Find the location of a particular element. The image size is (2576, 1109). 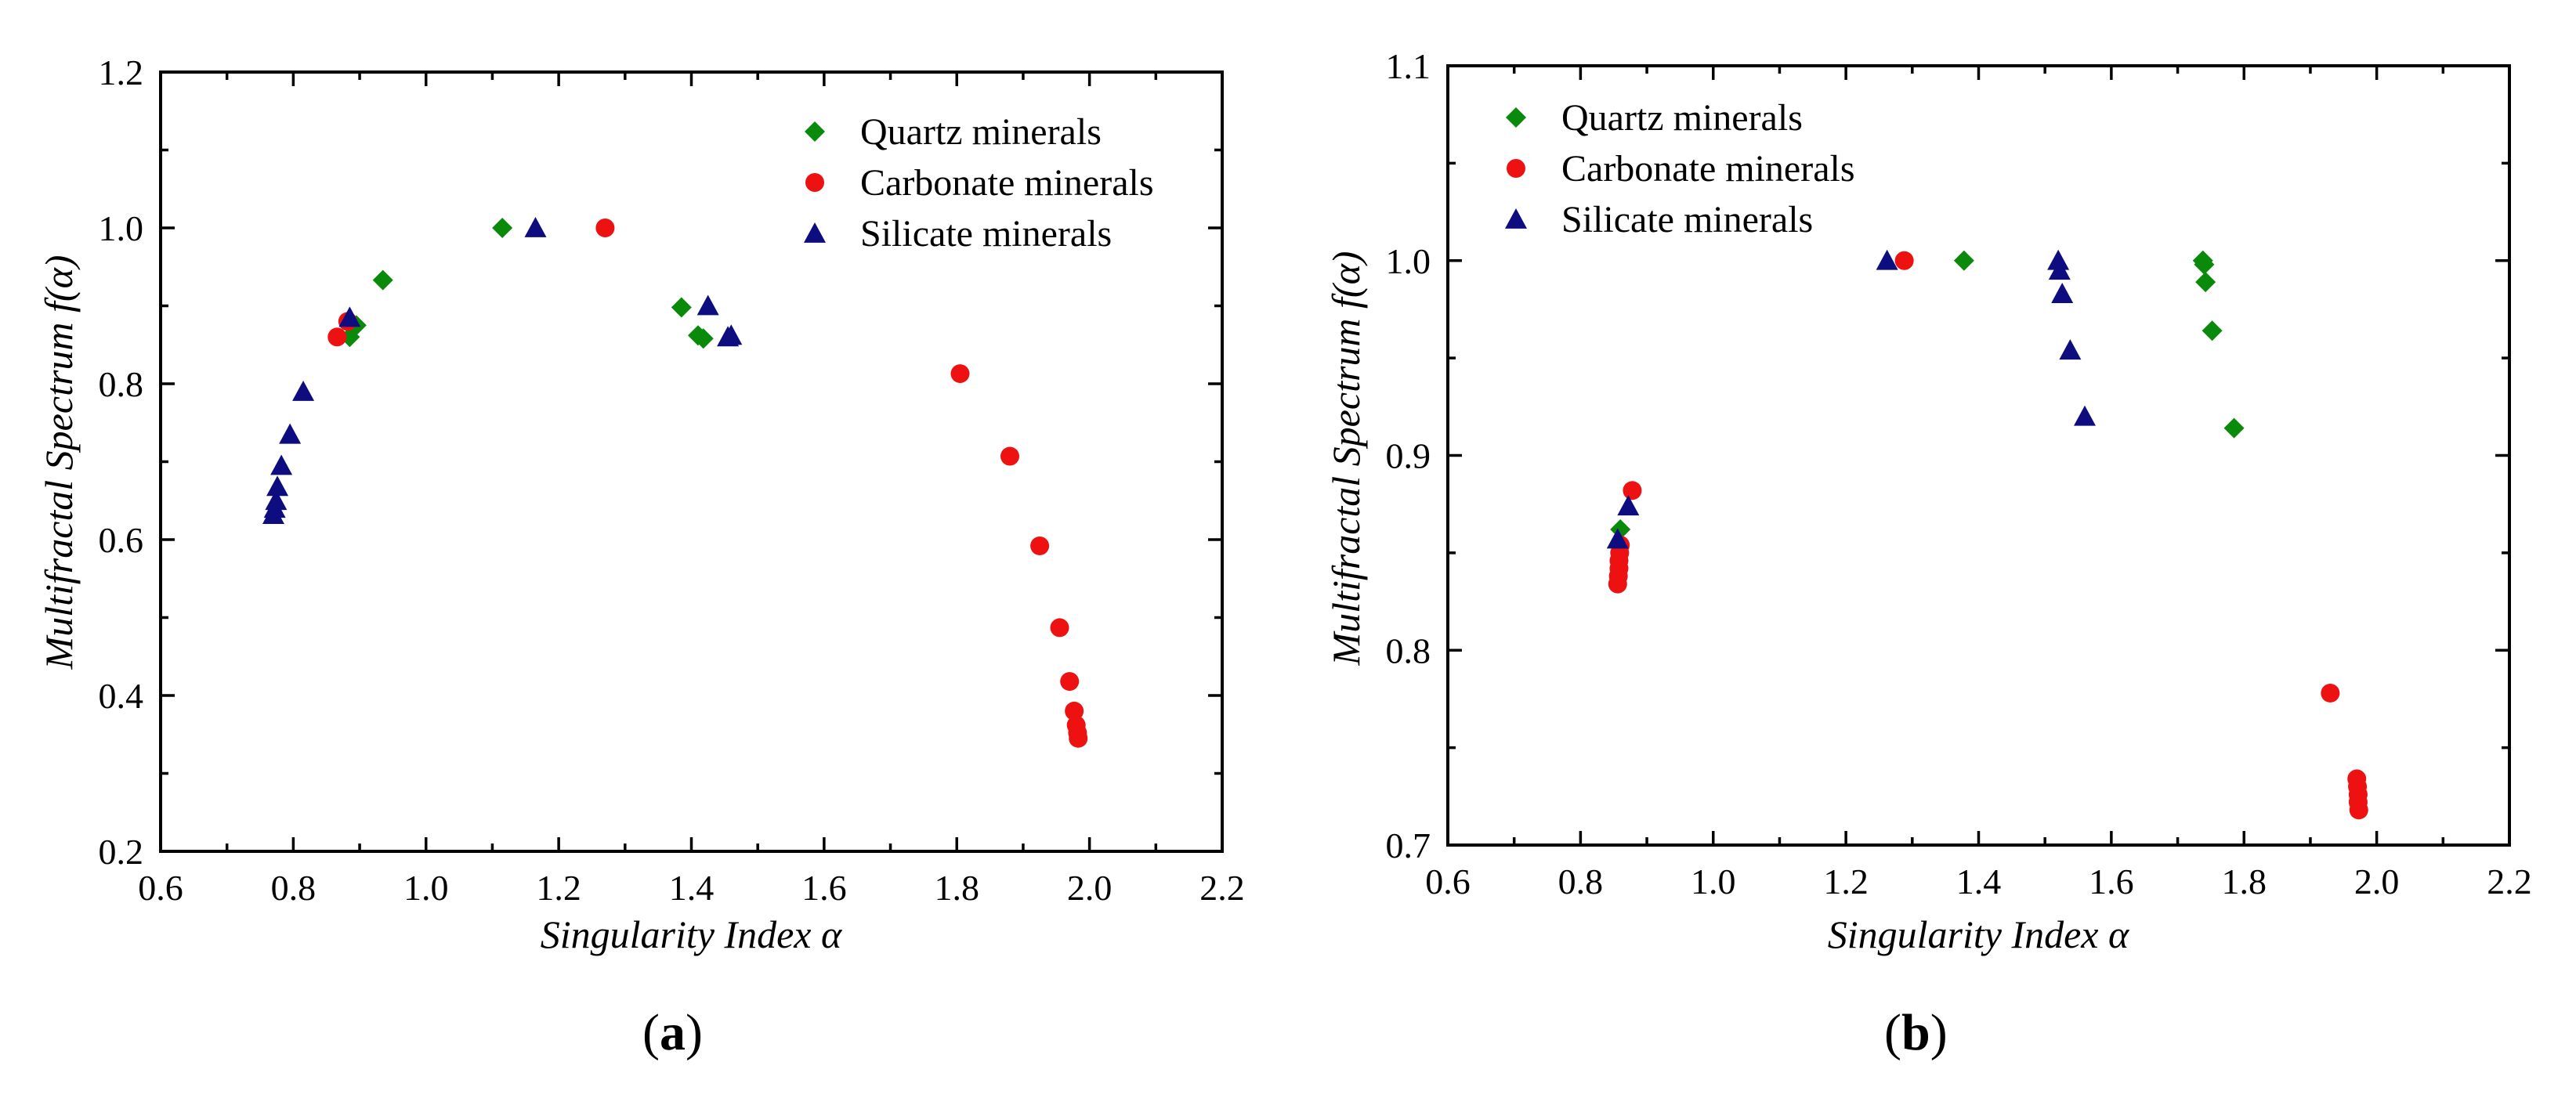

panel-b-letter: b is located at coordinates (1916, 1032).